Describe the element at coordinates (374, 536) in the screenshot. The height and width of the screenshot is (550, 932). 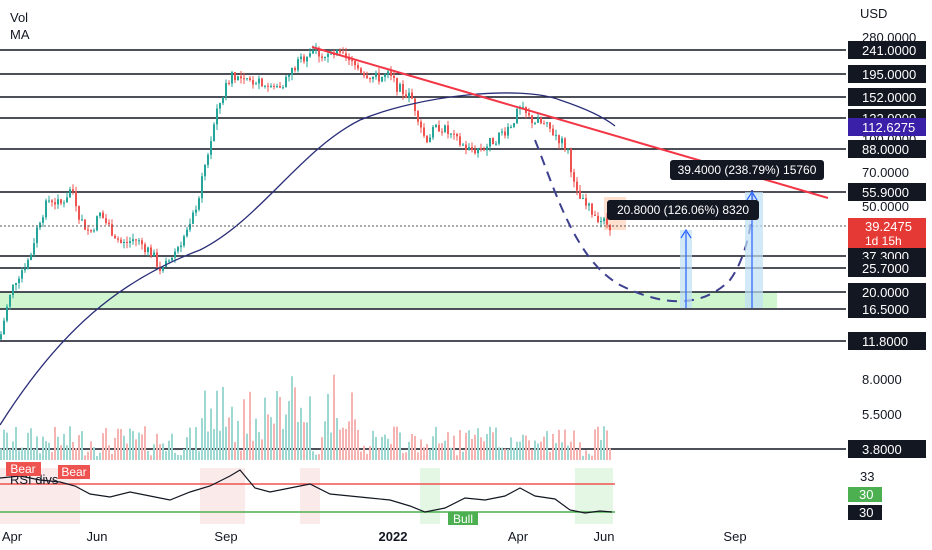
I see `time-axis: Apr Jun Sep 2022 Apr Jun Sep` at that location.